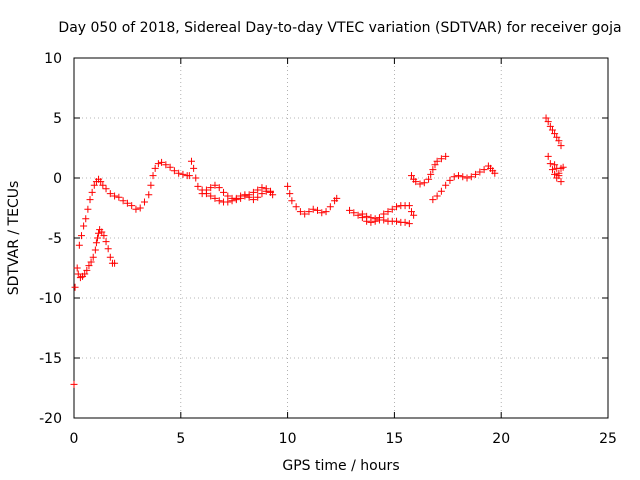 The width and height of the screenshot is (640, 480). Describe the element at coordinates (74, 439) in the screenshot. I see `x-tick-label: 0` at that location.